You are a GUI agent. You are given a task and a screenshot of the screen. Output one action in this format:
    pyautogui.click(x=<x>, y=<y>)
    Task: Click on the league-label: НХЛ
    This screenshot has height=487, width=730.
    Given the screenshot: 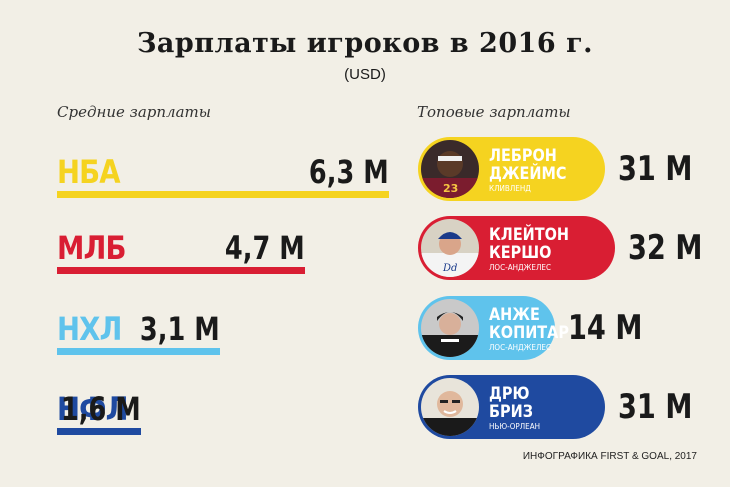 What is the action you would take?
    pyautogui.click(x=89, y=329)
    